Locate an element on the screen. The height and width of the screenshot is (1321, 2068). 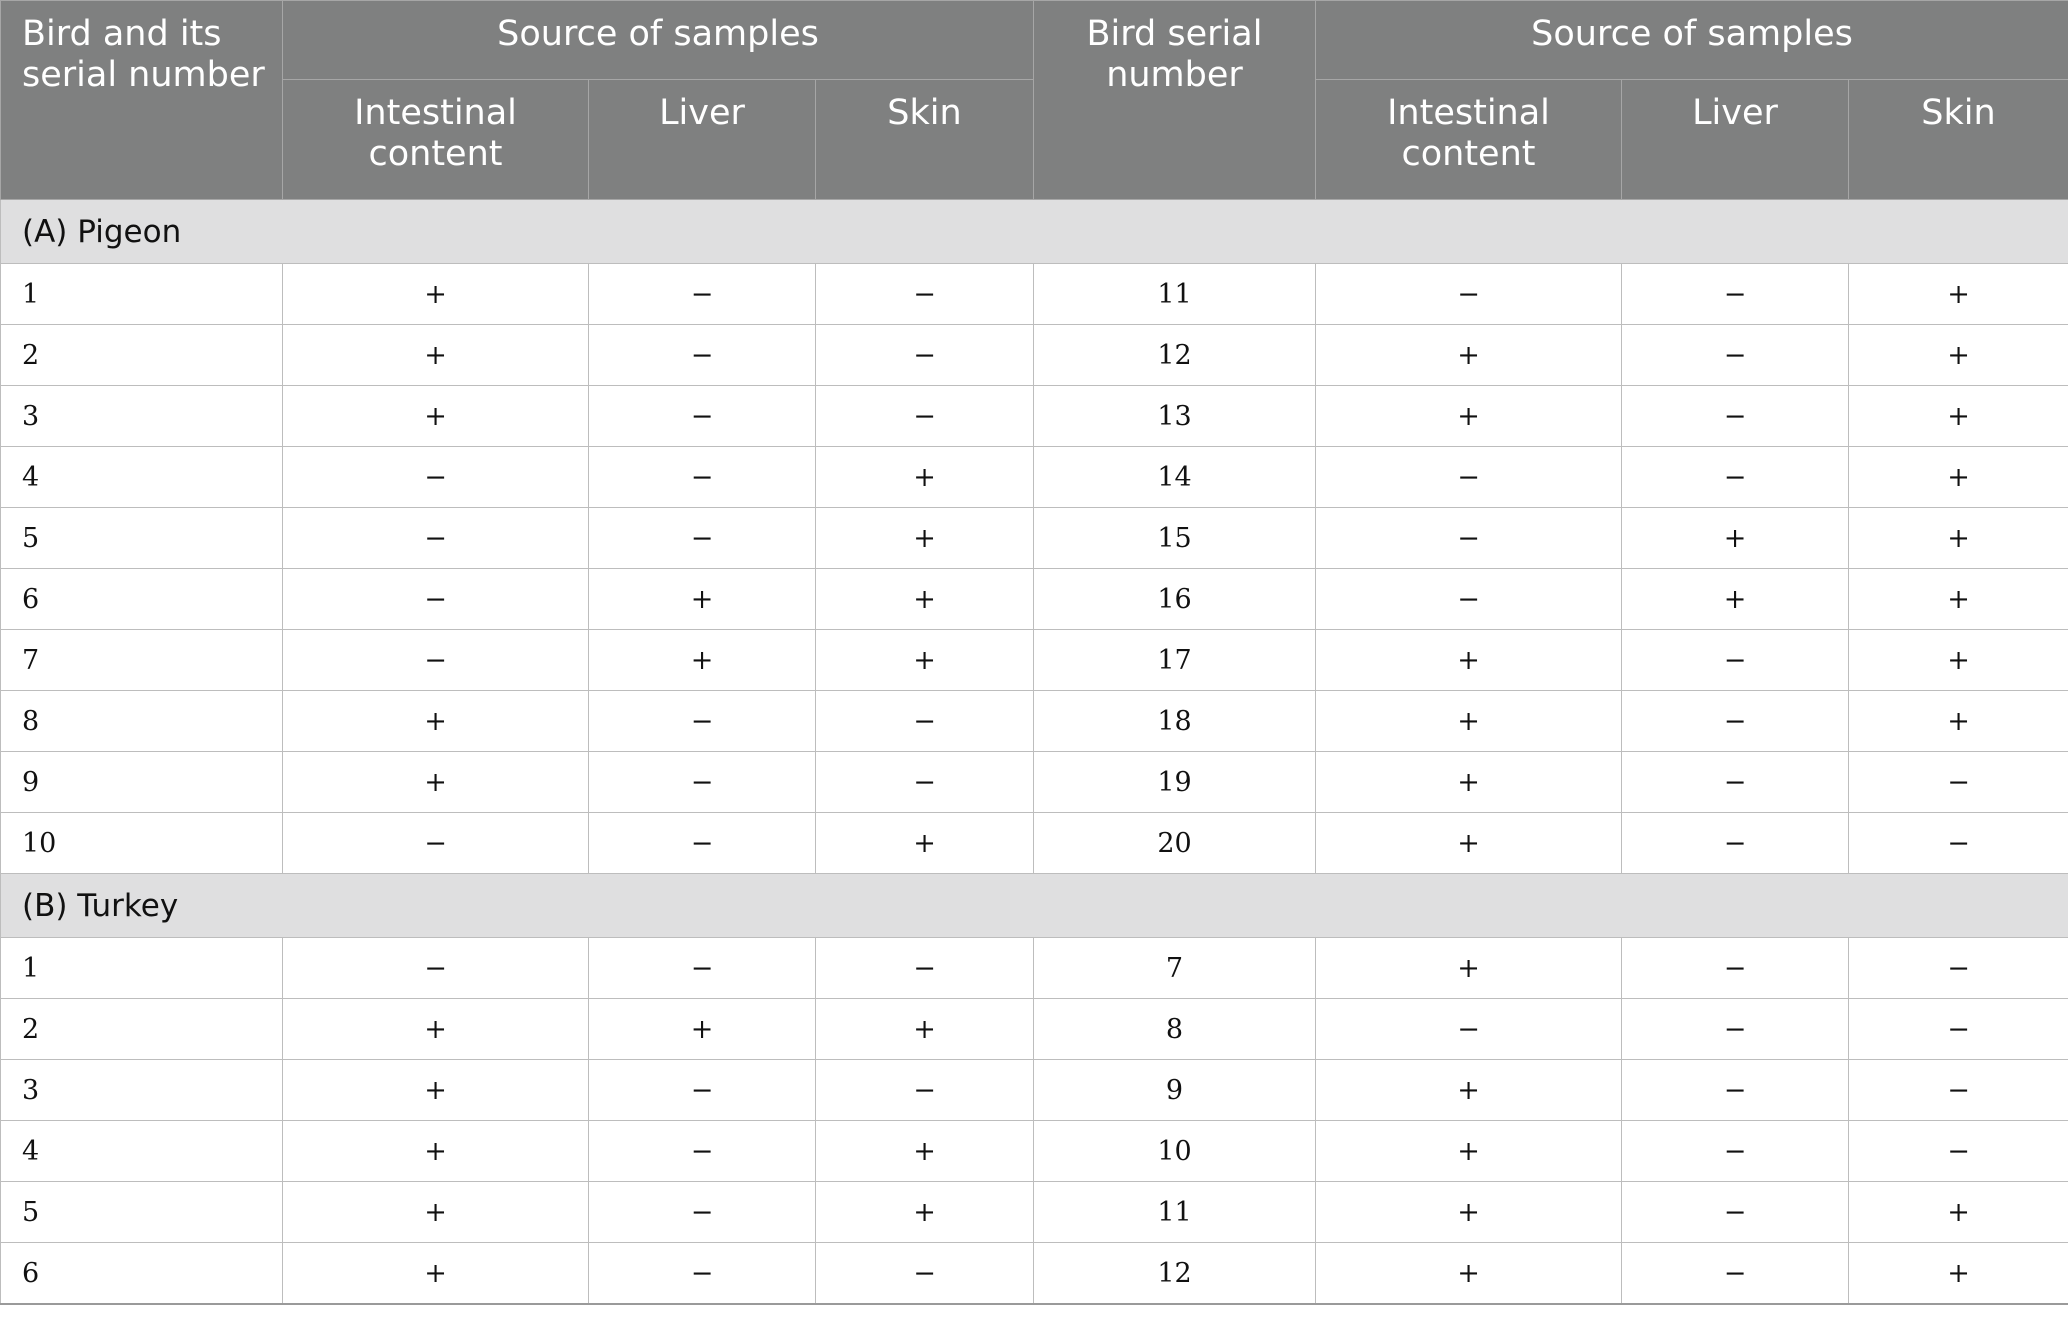
table-row: 2 + + +8− − − is located at coordinates (1034, 1029).